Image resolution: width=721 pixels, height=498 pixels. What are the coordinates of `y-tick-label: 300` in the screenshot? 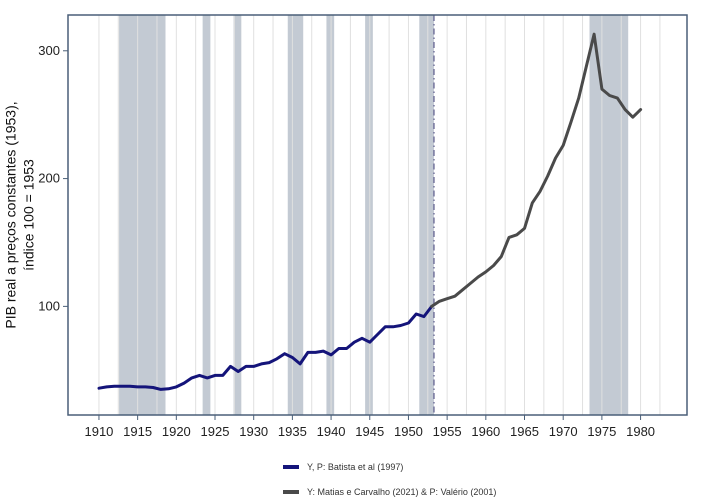 It's located at (49, 50).